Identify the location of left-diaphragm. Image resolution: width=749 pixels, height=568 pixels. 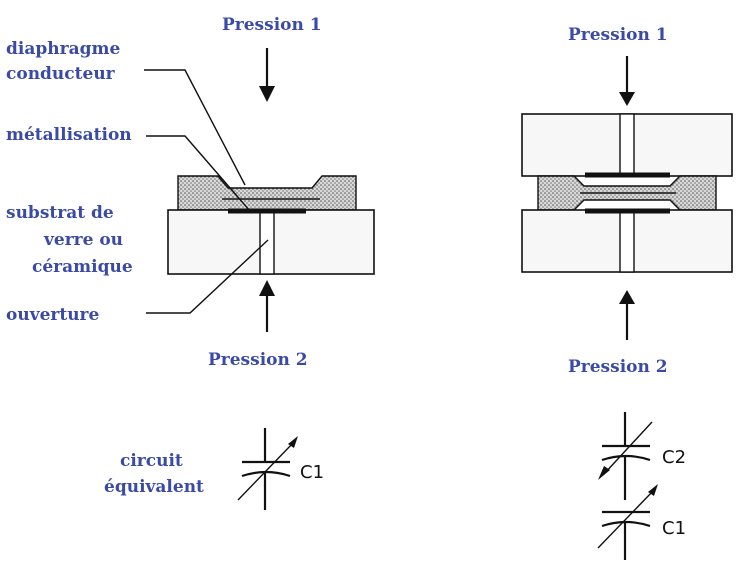
(267, 193).